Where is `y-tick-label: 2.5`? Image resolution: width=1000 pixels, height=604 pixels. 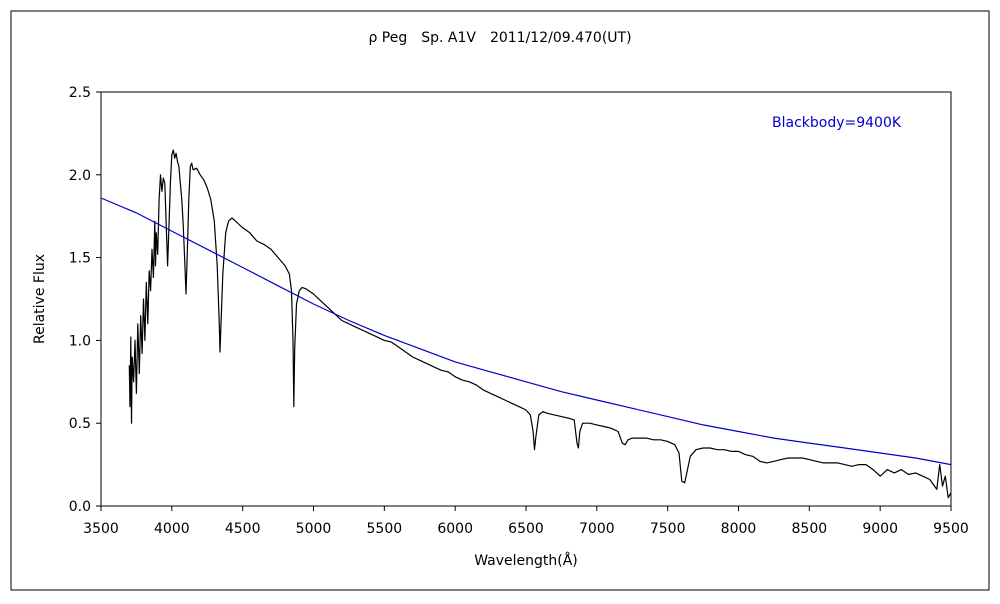 y-tick-label: 2.5 is located at coordinates (80, 93).